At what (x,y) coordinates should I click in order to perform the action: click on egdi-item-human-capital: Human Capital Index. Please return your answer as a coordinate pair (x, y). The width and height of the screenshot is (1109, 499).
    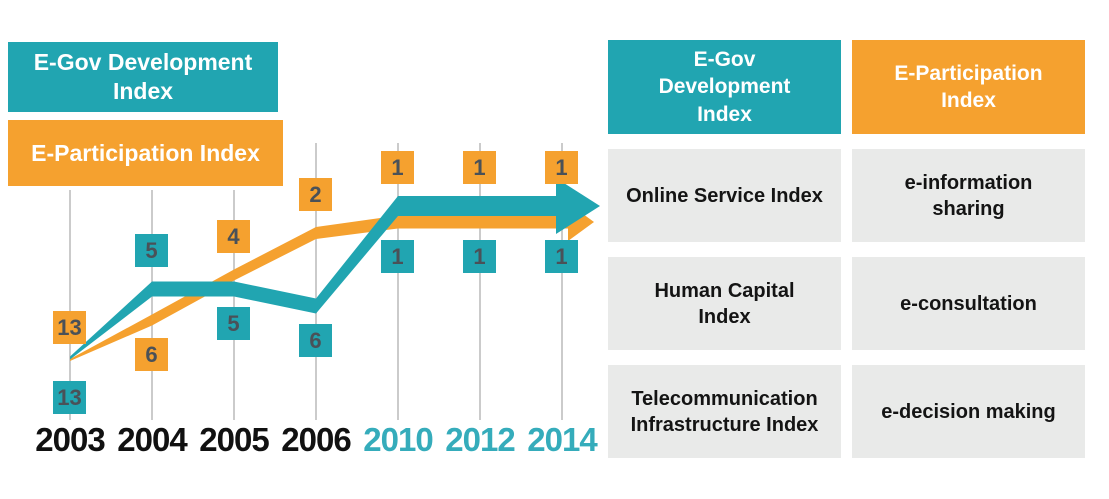
    Looking at the image, I should click on (724, 303).